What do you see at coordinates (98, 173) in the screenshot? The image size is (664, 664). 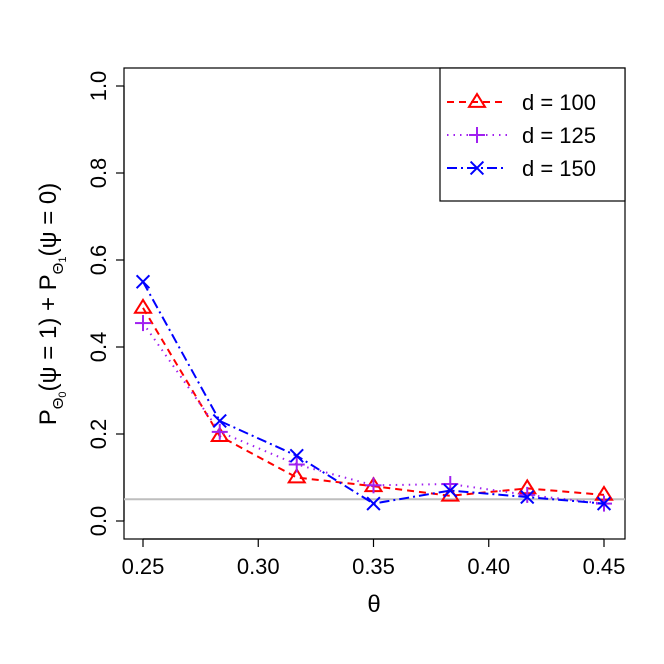 I see `y-tick-label: 0.8` at bounding box center [98, 173].